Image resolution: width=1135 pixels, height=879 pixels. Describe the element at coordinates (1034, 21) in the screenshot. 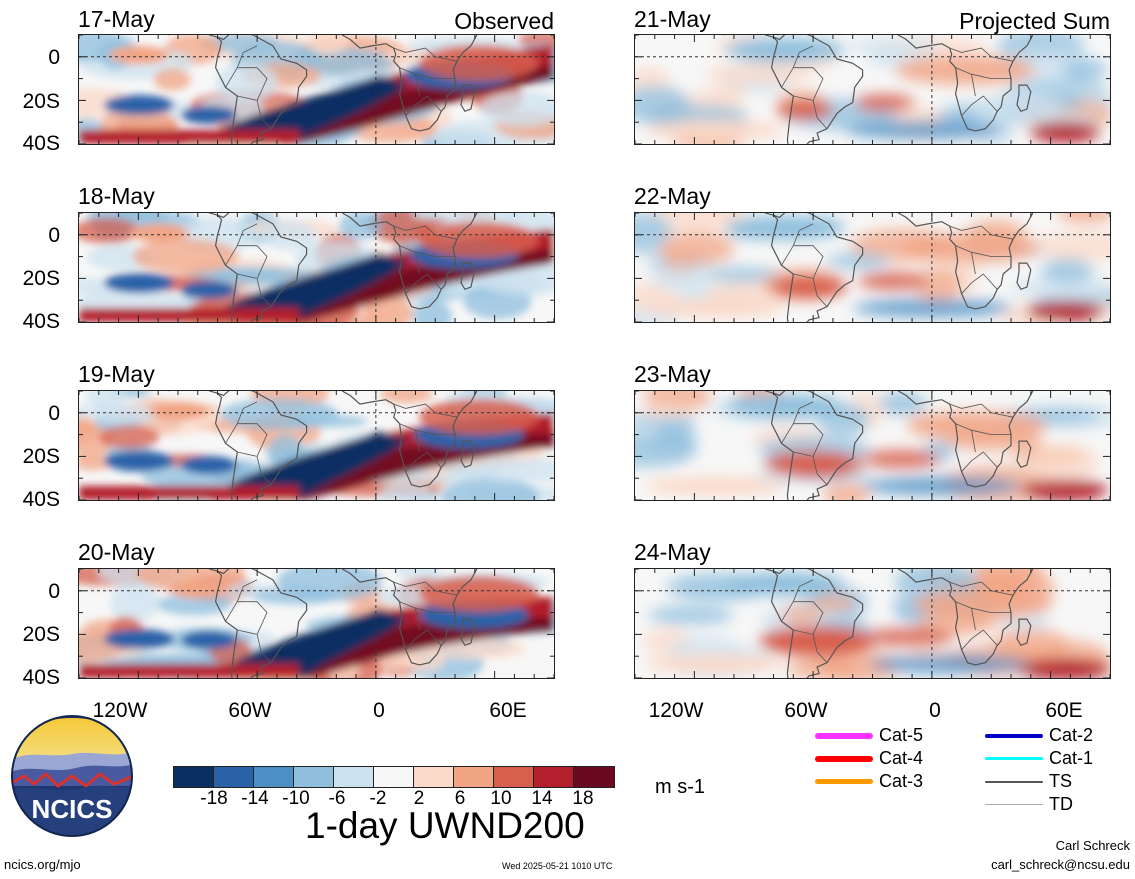

I see `panel-corner-label-projected: Projected Sum` at that location.